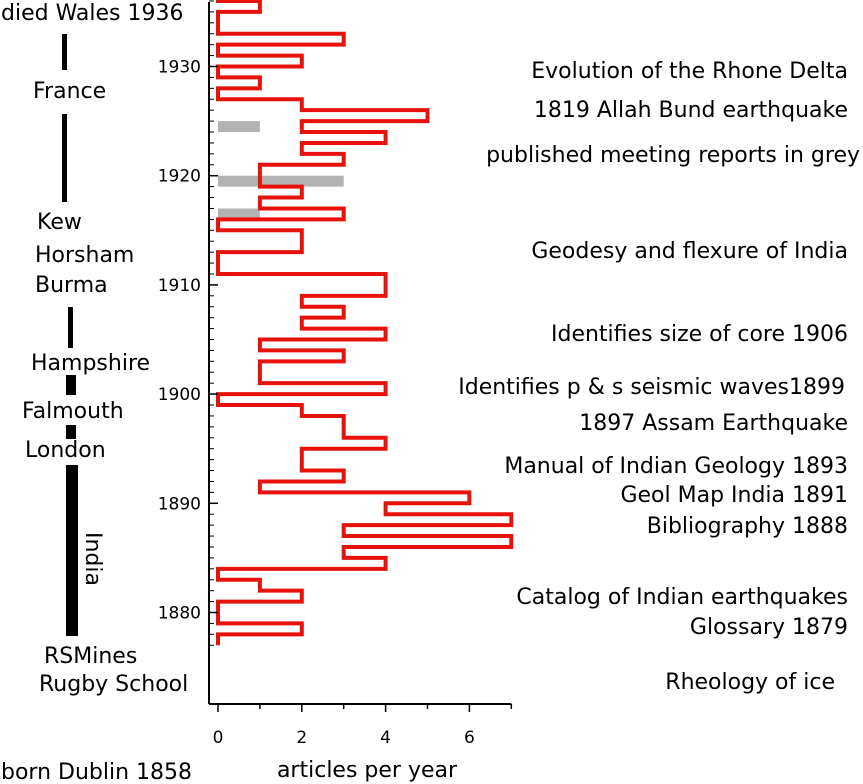 The height and width of the screenshot is (784, 863). What do you see at coordinates (281, 170) in the screenshot?
I see `grey-bars` at bounding box center [281, 170].